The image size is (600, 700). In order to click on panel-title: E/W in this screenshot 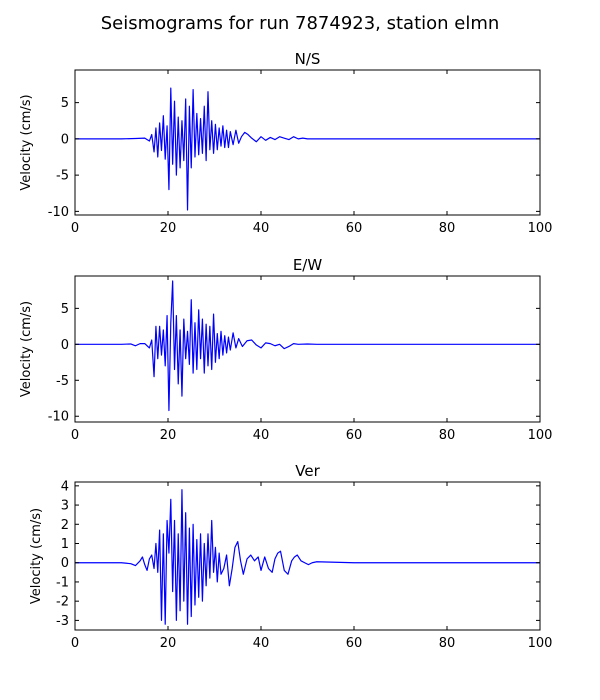, I will do `click(308, 265)`.